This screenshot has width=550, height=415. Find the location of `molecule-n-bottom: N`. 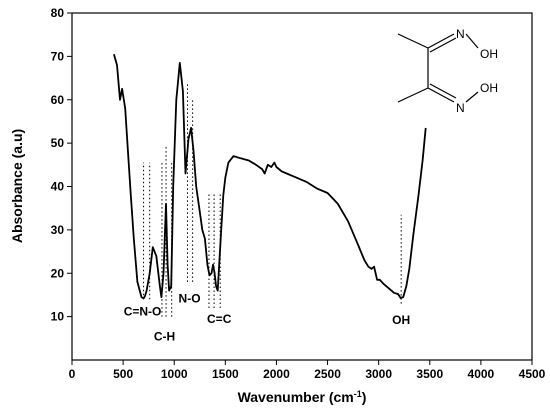

molecule-n-bottom: N is located at coordinates (460, 108).